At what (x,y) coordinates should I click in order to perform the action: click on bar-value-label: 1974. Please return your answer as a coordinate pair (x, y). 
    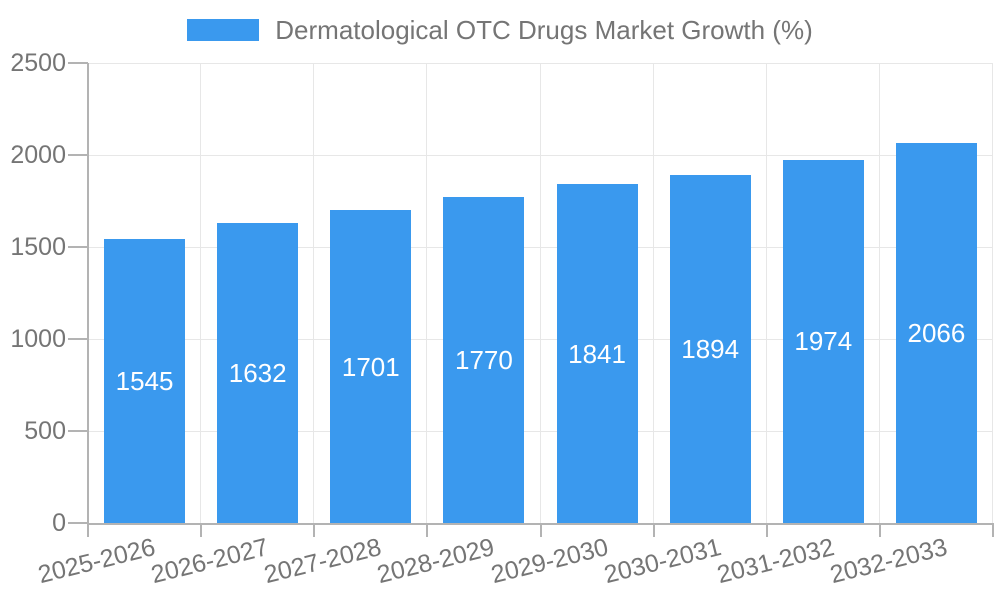
    Looking at the image, I should click on (823, 341).